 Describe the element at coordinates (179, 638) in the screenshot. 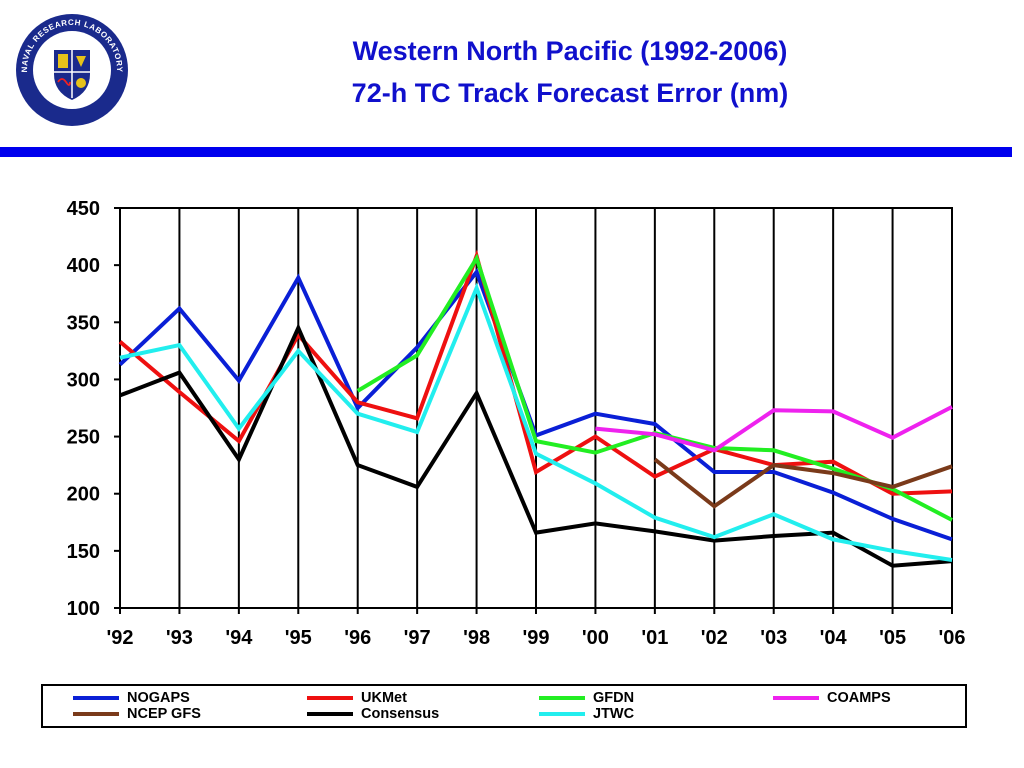

I see `x-tick-label: '93` at that location.